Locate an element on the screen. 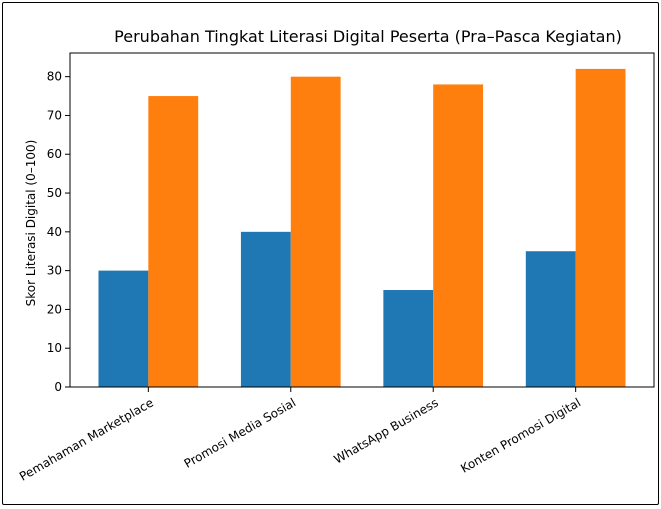 The width and height of the screenshot is (661, 509). y-tick-label: 70 is located at coordinates (54, 115).